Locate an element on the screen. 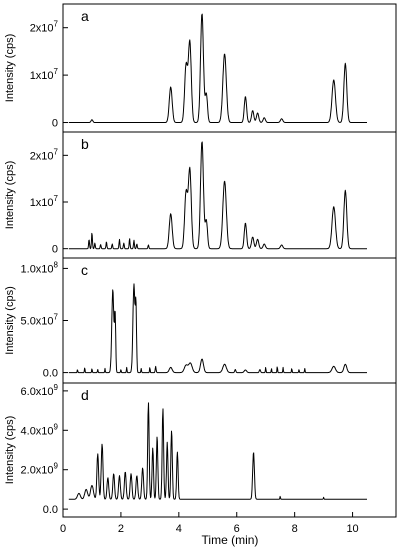  series-line-c is located at coordinates (218, 328).